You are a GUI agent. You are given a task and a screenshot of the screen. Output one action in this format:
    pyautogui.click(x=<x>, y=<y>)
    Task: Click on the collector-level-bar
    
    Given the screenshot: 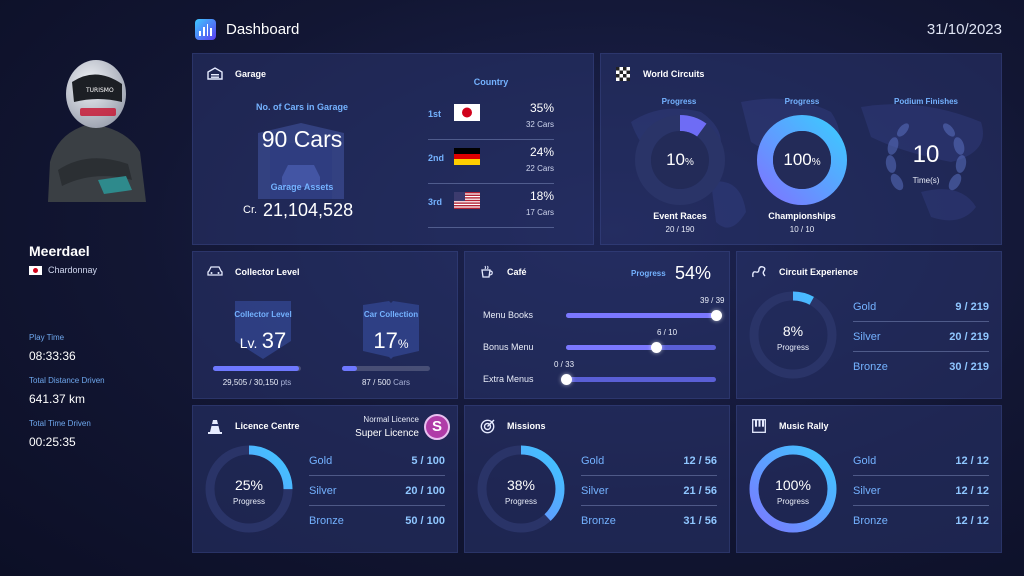 What is the action you would take?
    pyautogui.click(x=257, y=368)
    